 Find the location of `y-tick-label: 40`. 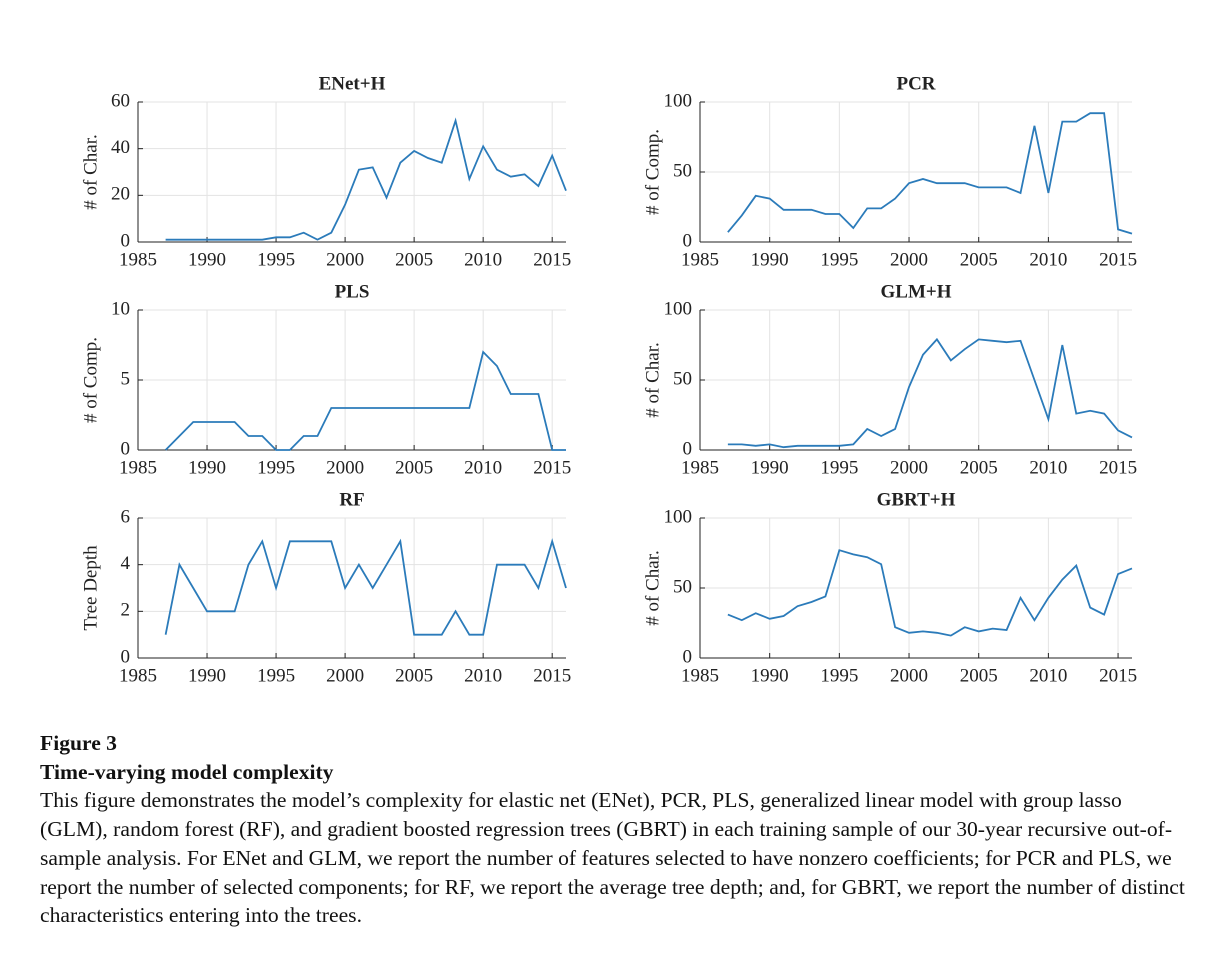

y-tick-label: 40 is located at coordinates (120, 147).